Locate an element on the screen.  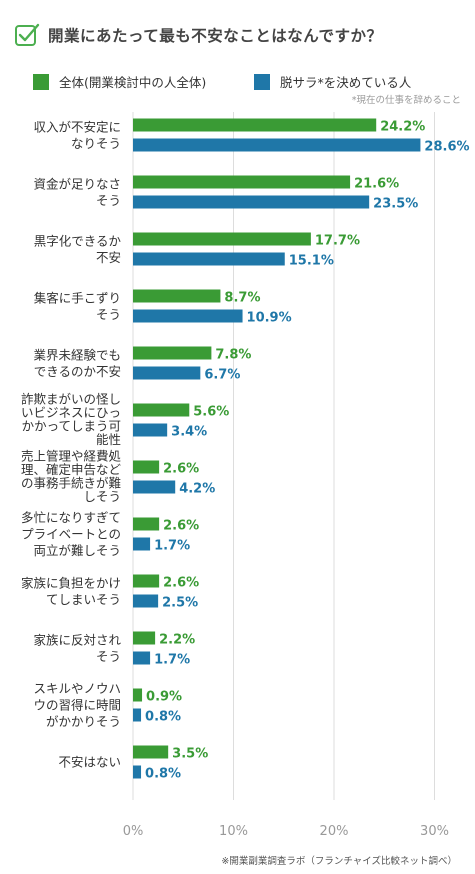
category-label: がかかりそう is located at coordinates (83, 721).